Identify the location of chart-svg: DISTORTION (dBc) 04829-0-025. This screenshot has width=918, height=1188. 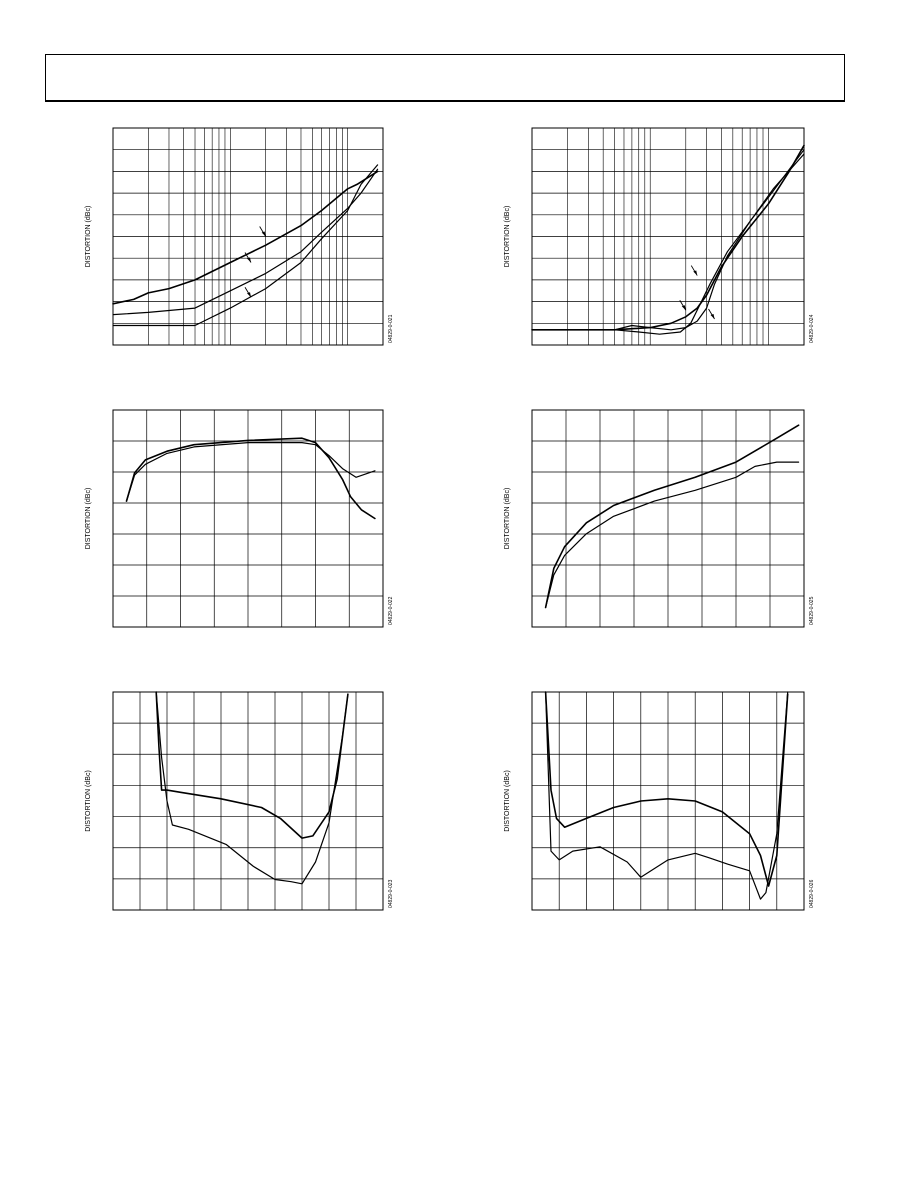
(659, 518).